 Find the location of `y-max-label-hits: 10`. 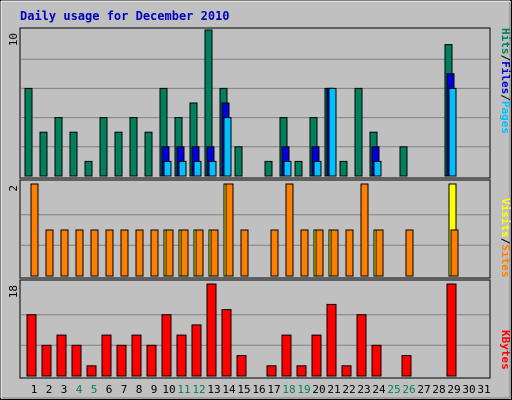

y-max-label-hits: 10 is located at coordinates (13, 39).